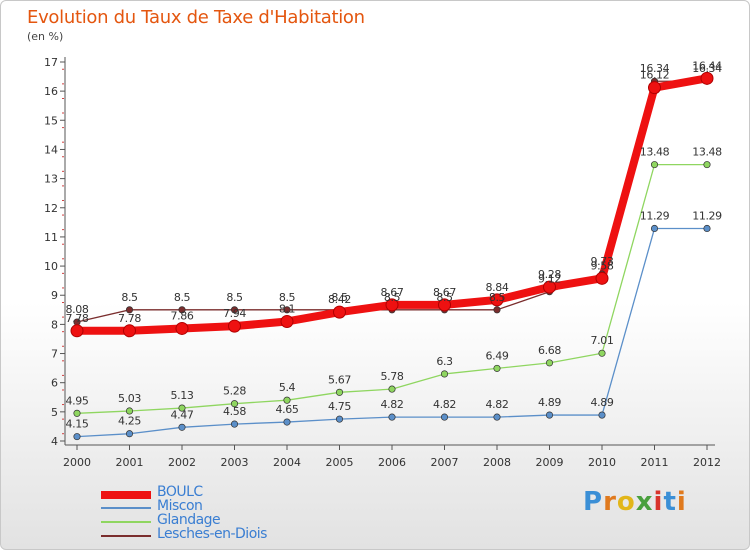 Image resolution: width=750 pixels, height=550 pixels. Describe the element at coordinates (287, 462) in the screenshot. I see `x-tick-label: 2004` at that location.